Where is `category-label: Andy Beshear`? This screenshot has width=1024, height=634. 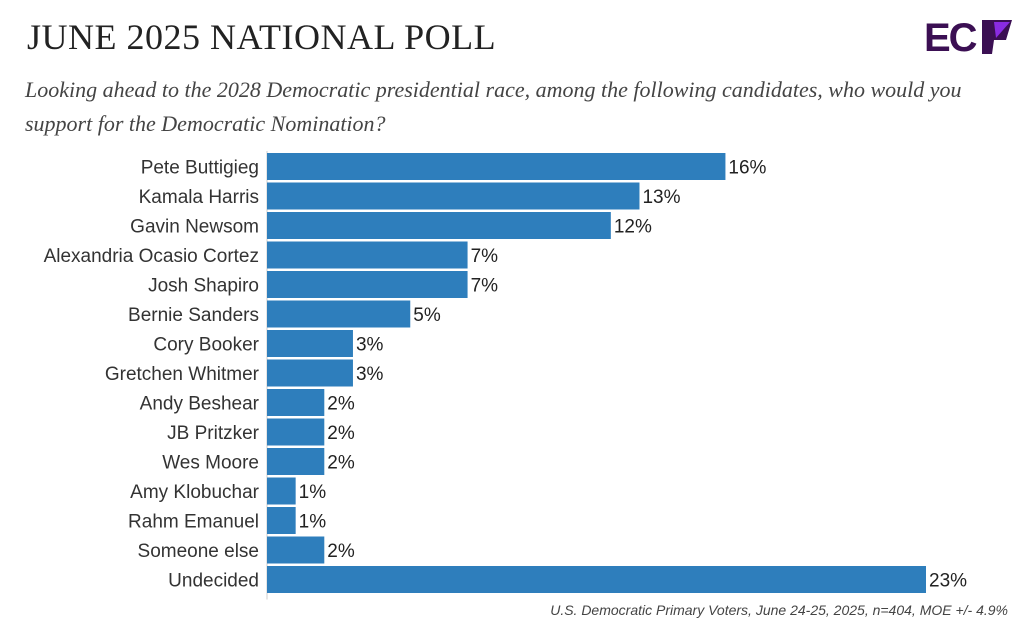 category-label: Andy Beshear is located at coordinates (200, 404).